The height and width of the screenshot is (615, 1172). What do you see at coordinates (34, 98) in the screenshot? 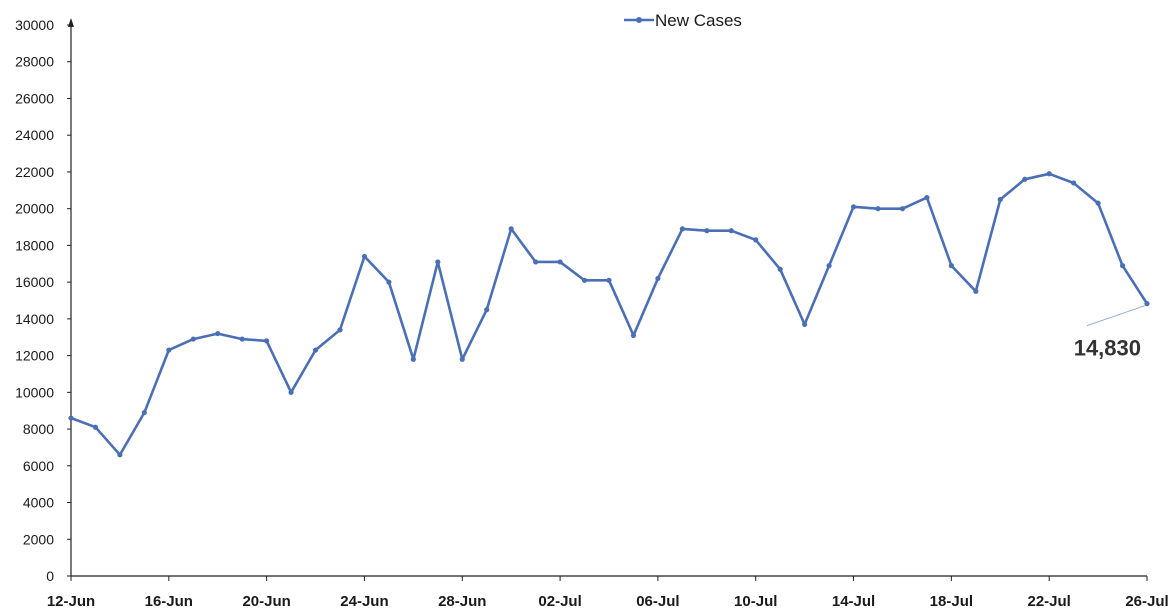
I see `y-tick-label: 26000` at bounding box center [34, 98].